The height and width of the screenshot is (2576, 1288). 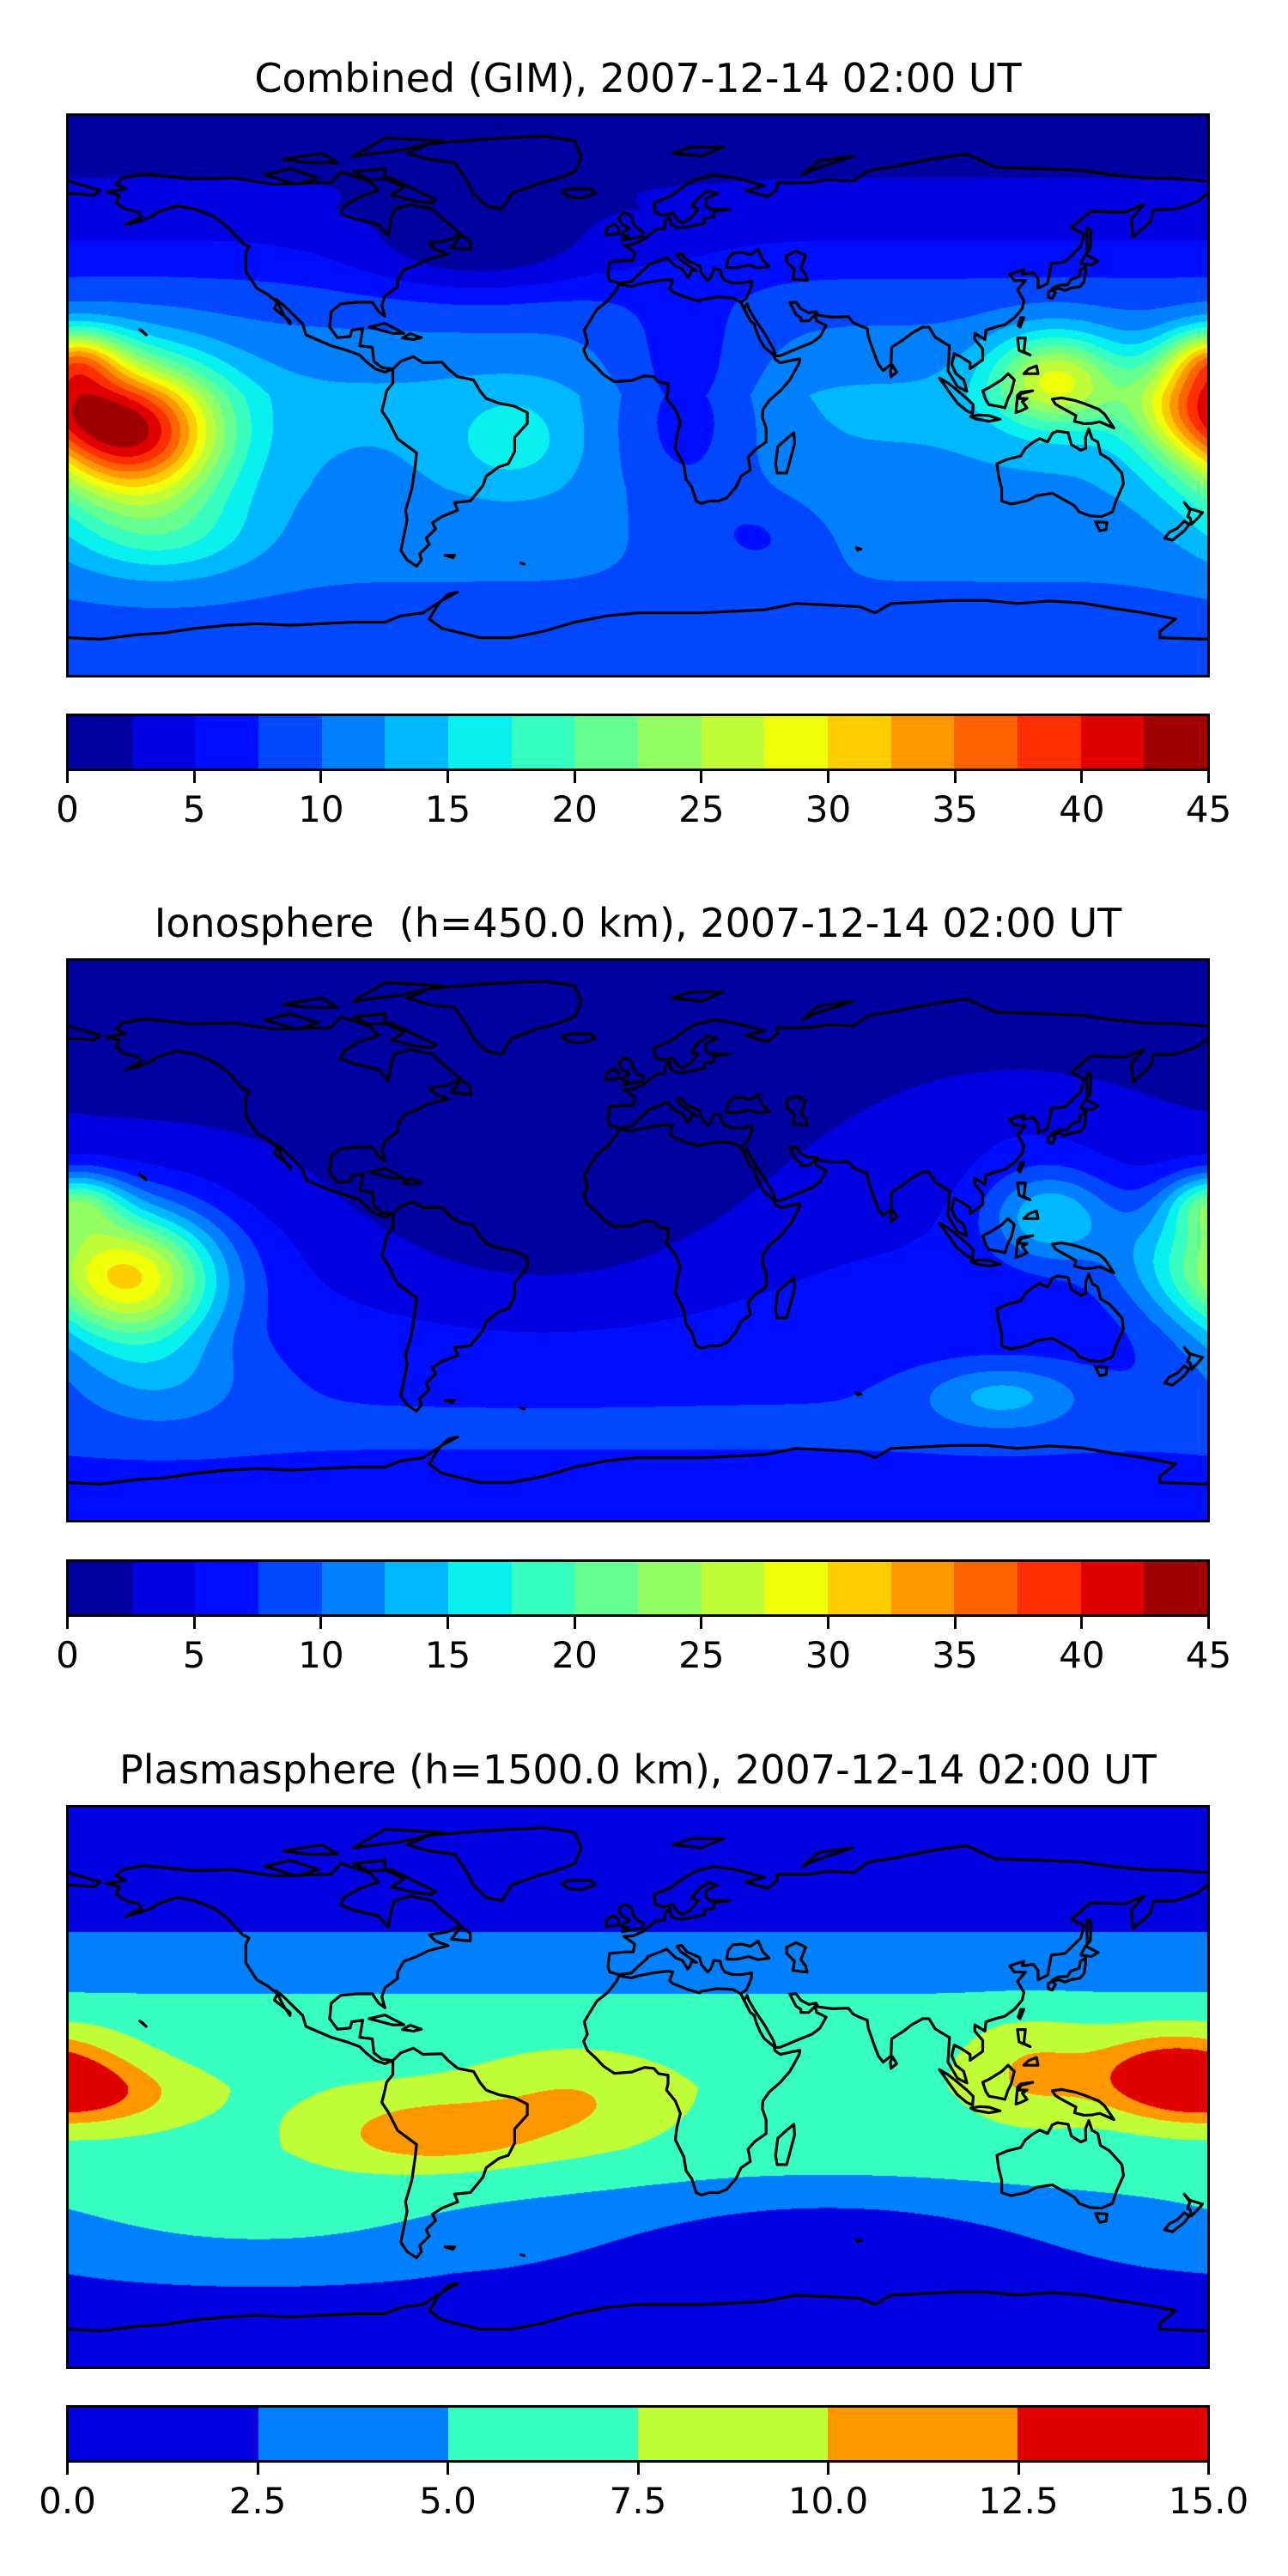 What do you see at coordinates (1208, 809) in the screenshot?
I see `colorbar-tick-label: 45` at bounding box center [1208, 809].